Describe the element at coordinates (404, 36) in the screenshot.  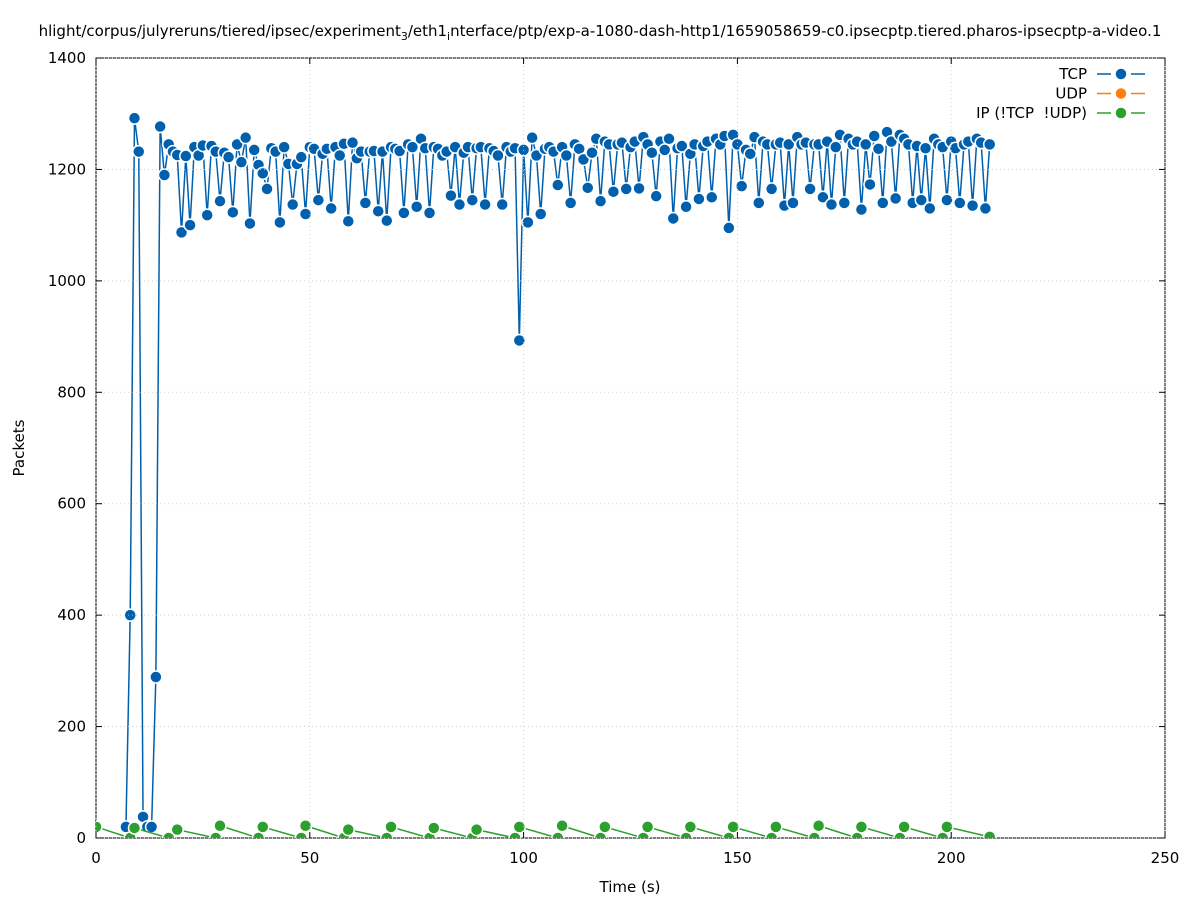
I see `title-subscript: 3` at that location.